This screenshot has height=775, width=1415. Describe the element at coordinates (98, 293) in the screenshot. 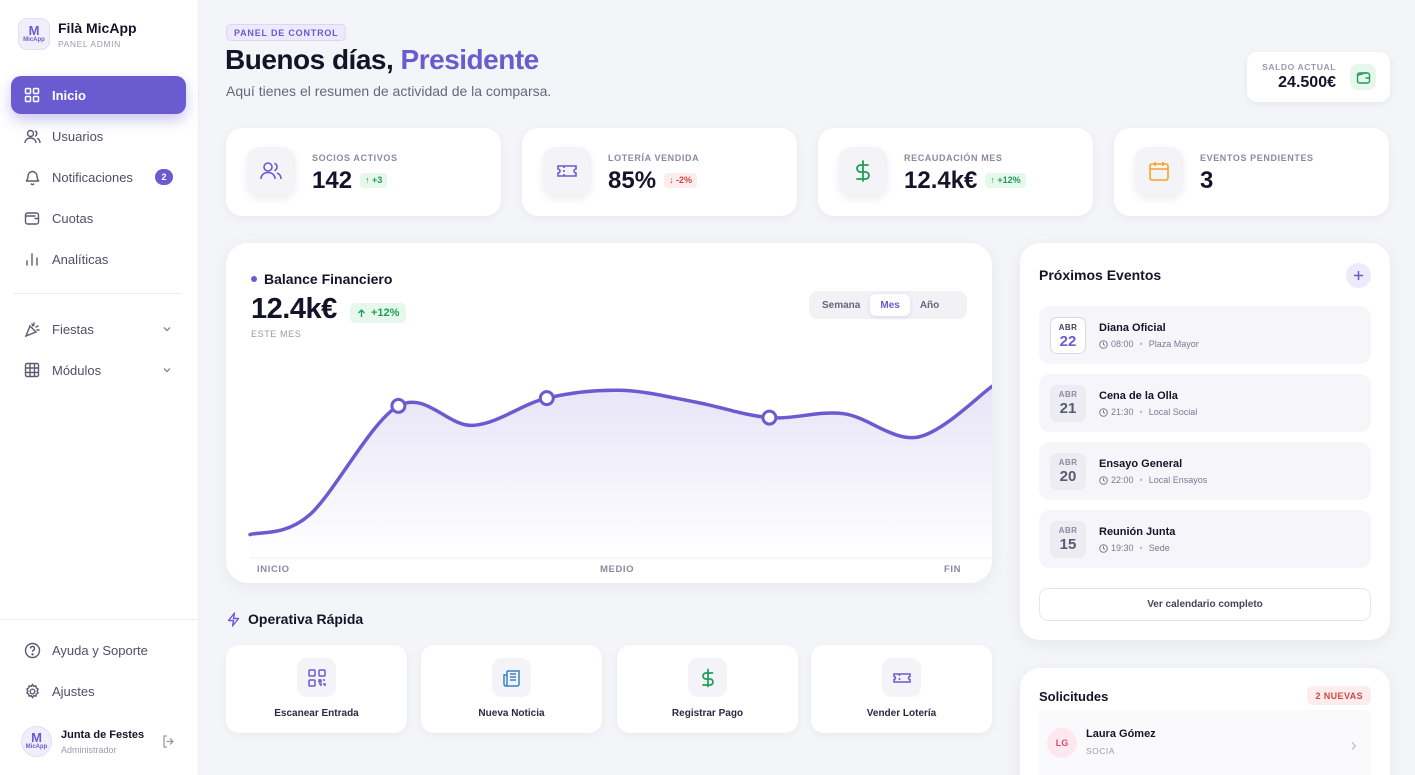

I see `nav-divider` at that location.